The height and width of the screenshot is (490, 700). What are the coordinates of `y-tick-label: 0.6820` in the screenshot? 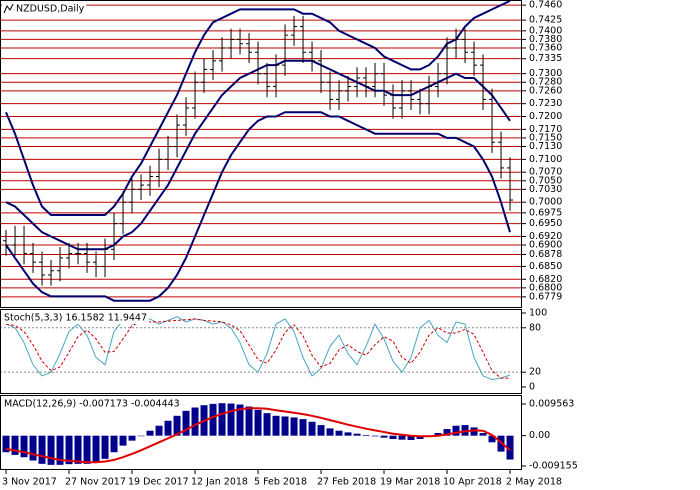 It's located at (545, 279).